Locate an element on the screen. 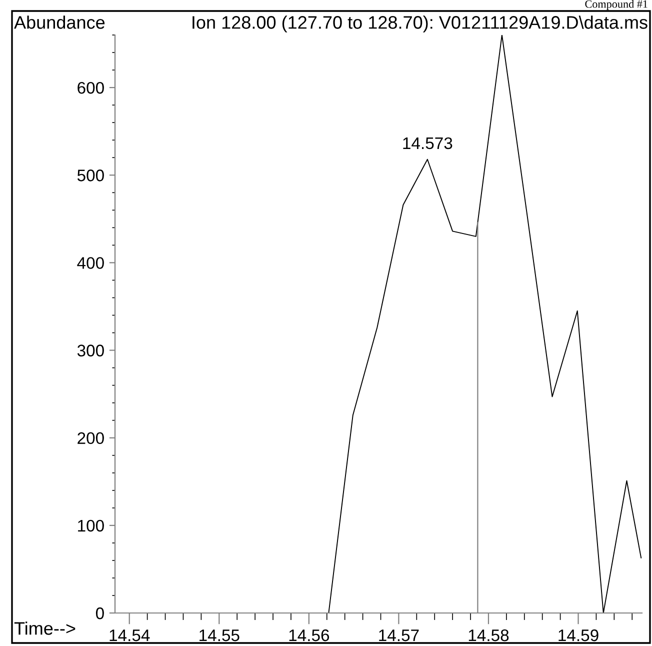  y-tick-label: 0 is located at coordinates (100, 613).